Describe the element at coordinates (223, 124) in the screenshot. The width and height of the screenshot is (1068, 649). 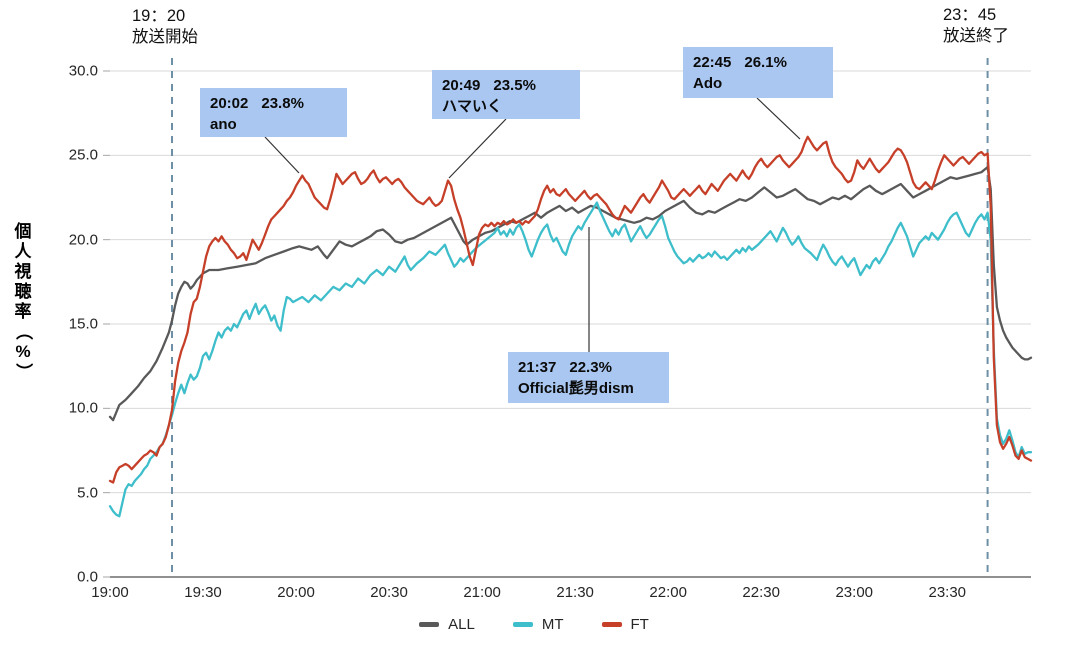
I see `annotation-artist: ano` at that location.